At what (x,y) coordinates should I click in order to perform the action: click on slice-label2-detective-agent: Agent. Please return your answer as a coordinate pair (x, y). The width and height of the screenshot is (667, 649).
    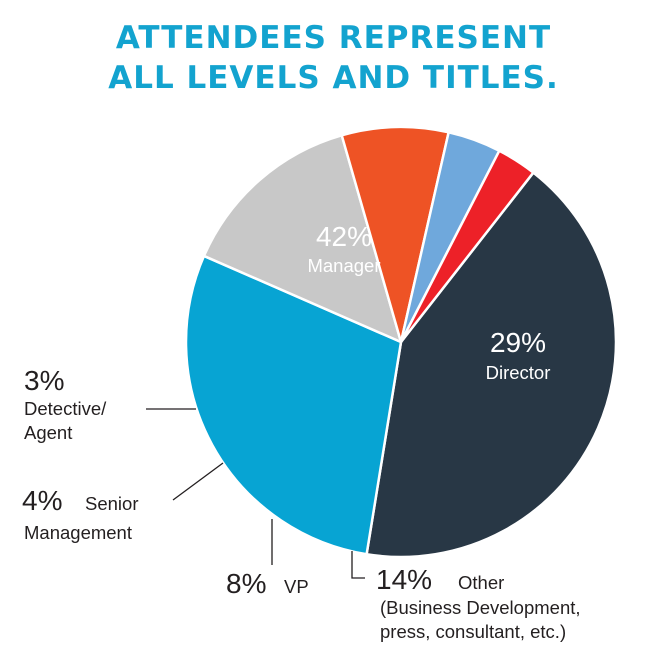
    Looking at the image, I should click on (48, 432).